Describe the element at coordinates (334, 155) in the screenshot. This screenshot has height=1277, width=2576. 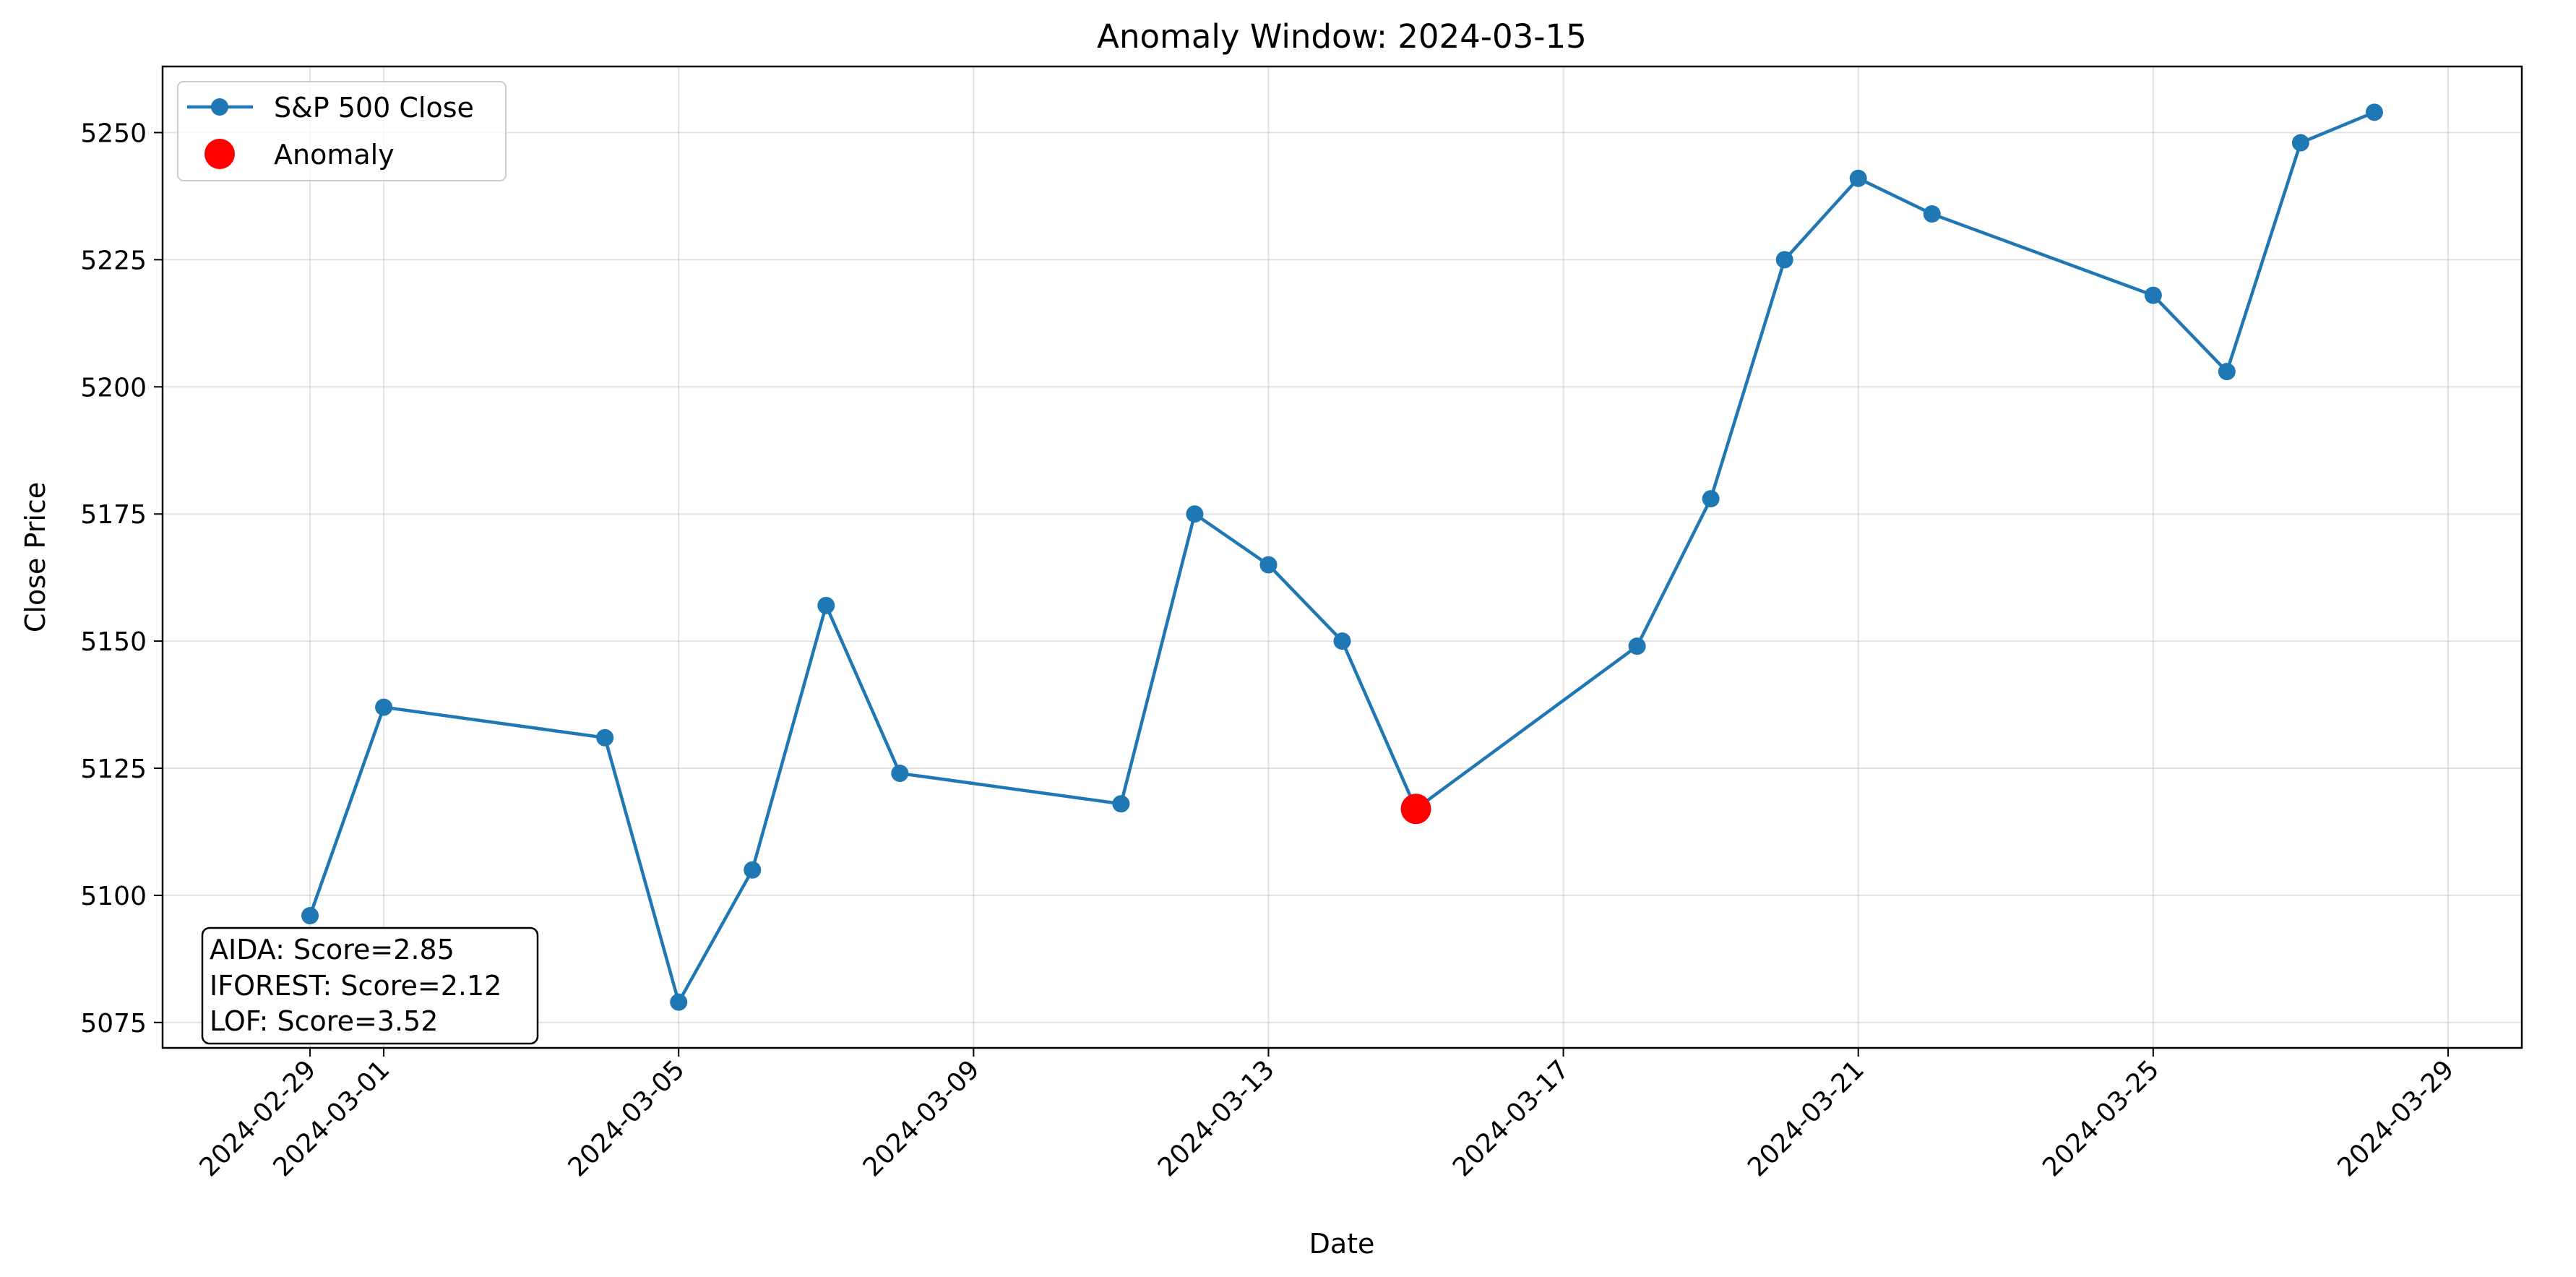
I see `legend-label-anomaly: Anomaly` at that location.